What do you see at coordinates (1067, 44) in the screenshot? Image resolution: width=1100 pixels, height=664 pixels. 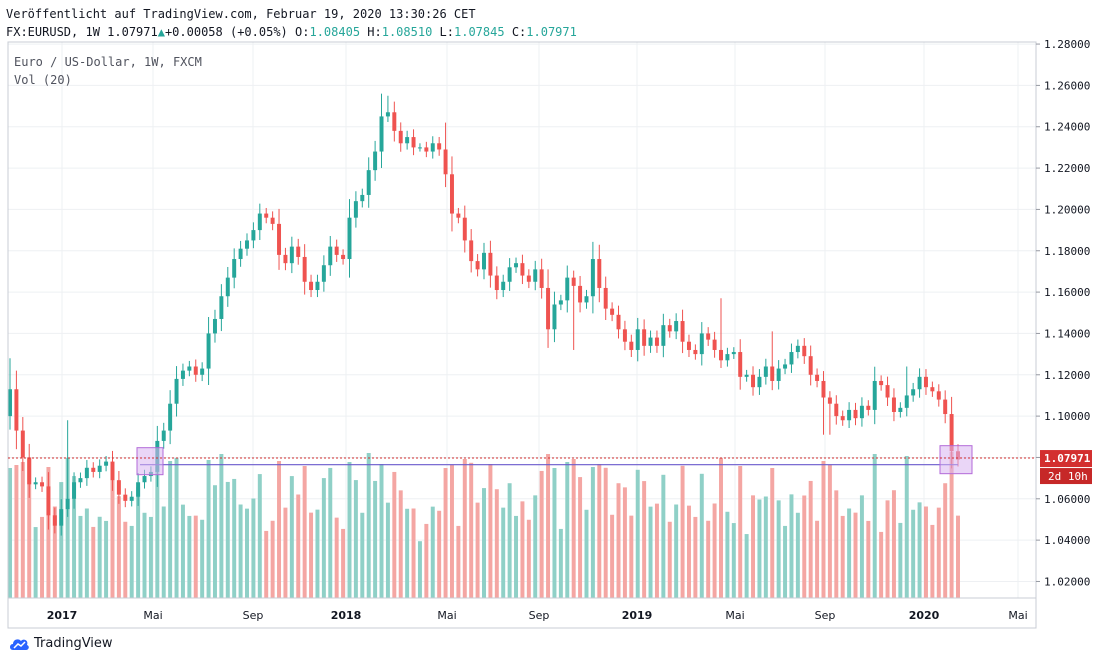 I see `y-tick-label: 1.28000` at bounding box center [1067, 44].